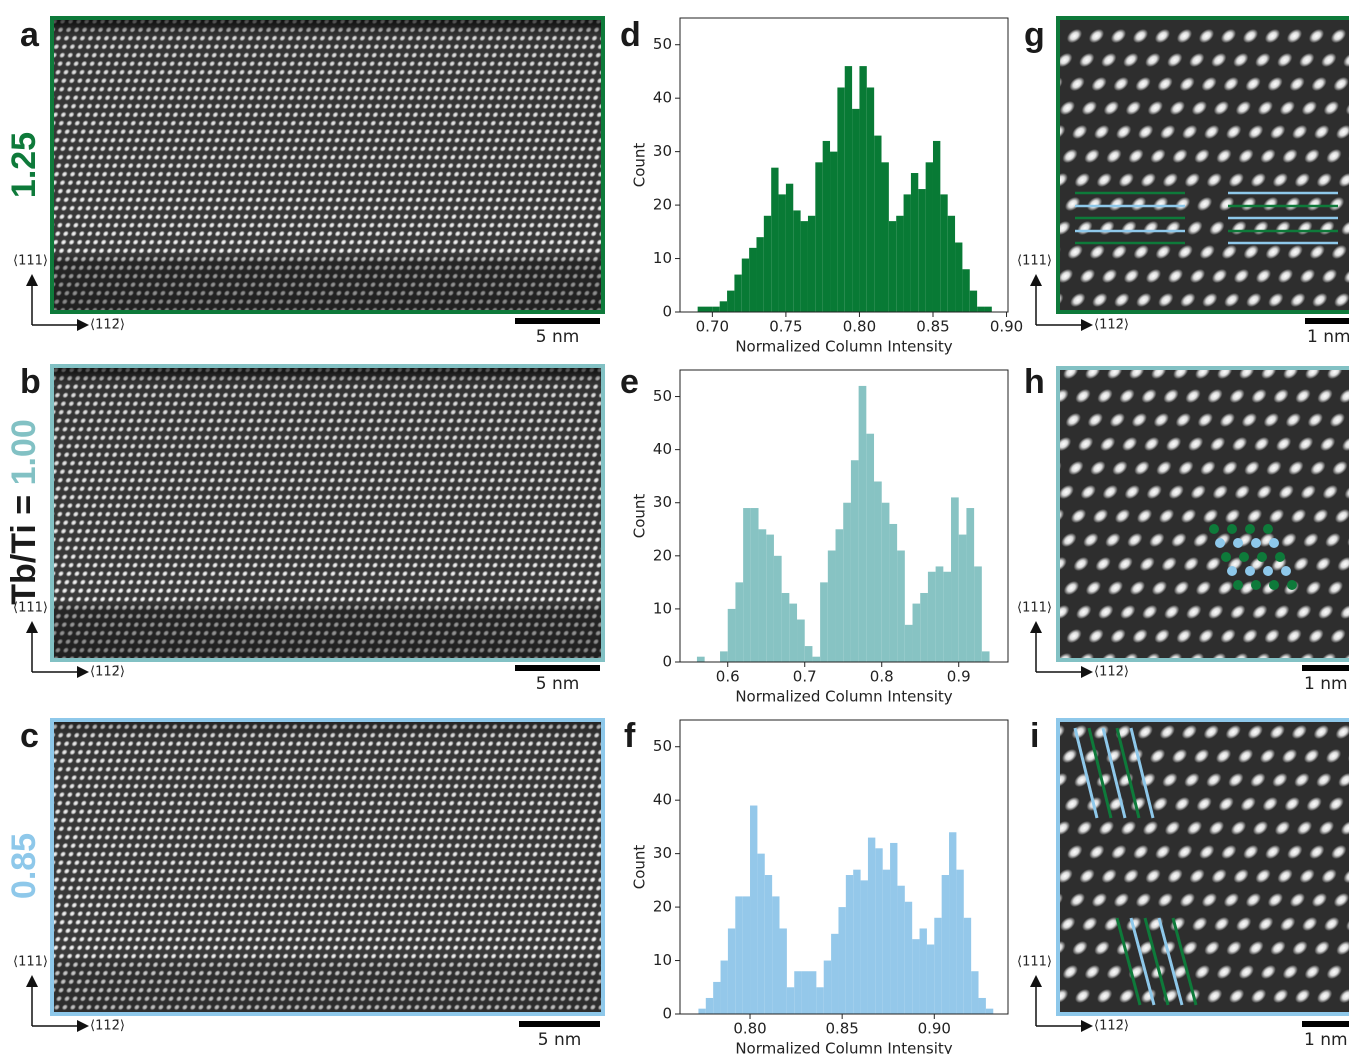  I want to click on x-tick-label: 0.80, so click(749, 1029).